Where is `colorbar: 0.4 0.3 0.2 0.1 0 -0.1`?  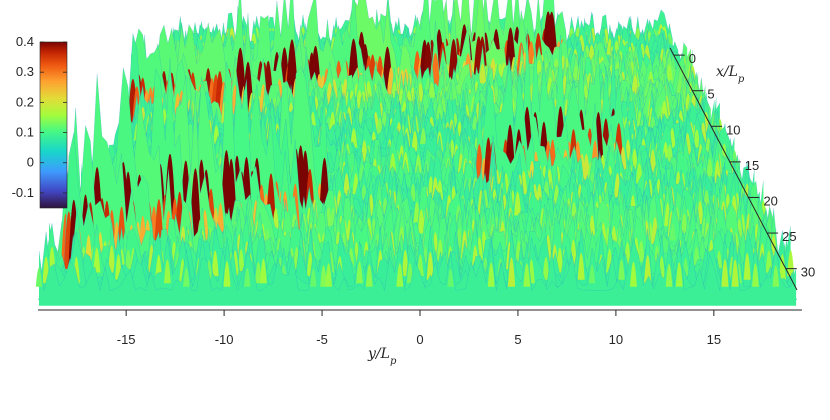
colorbar: 0.4 0.3 0.2 0.1 0 -0.1 is located at coordinates (40, 121).